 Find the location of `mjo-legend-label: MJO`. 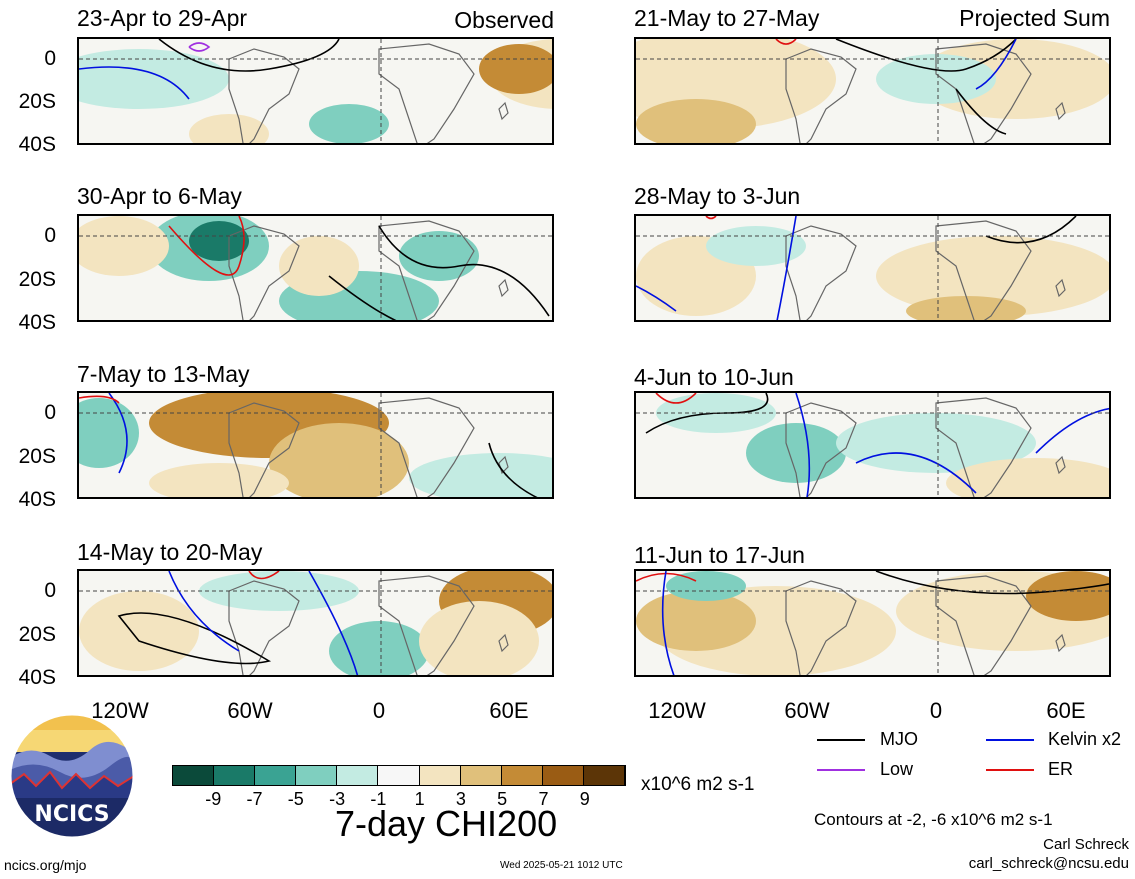

mjo-legend-label: MJO is located at coordinates (899, 739).